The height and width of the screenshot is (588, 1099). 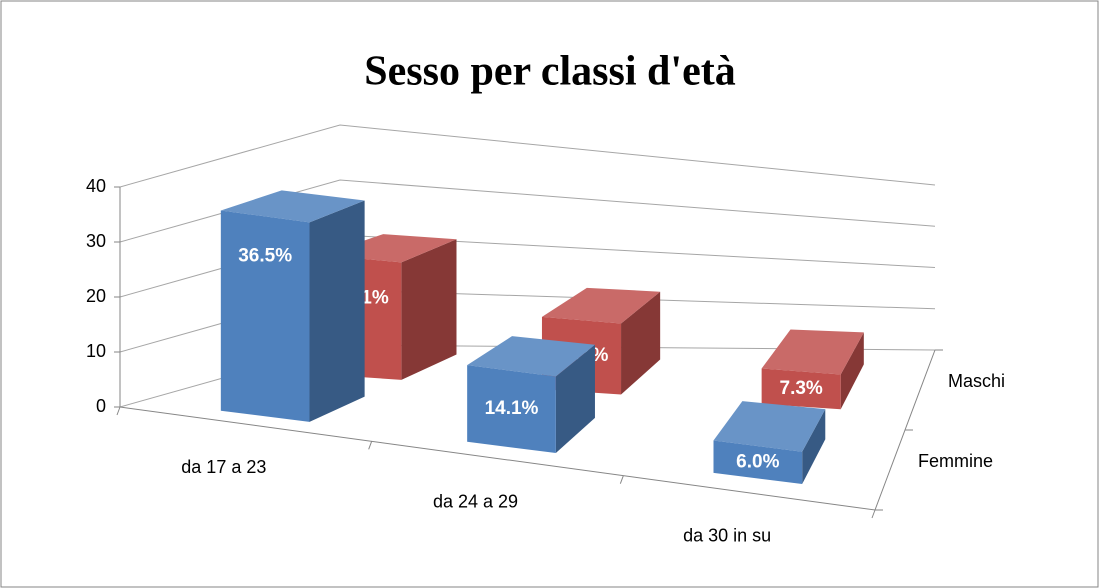 What do you see at coordinates (265, 255) in the screenshot?
I see `data-label: 36.5%` at bounding box center [265, 255].